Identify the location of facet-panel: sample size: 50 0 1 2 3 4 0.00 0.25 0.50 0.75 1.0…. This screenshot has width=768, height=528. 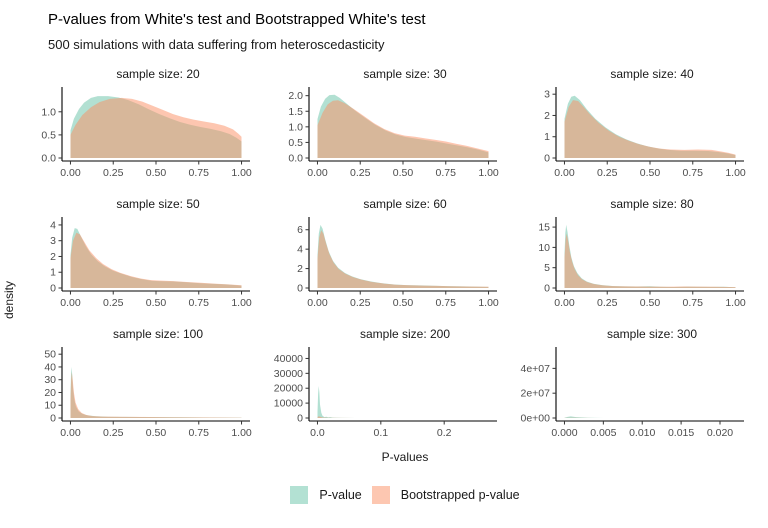
(136, 256).